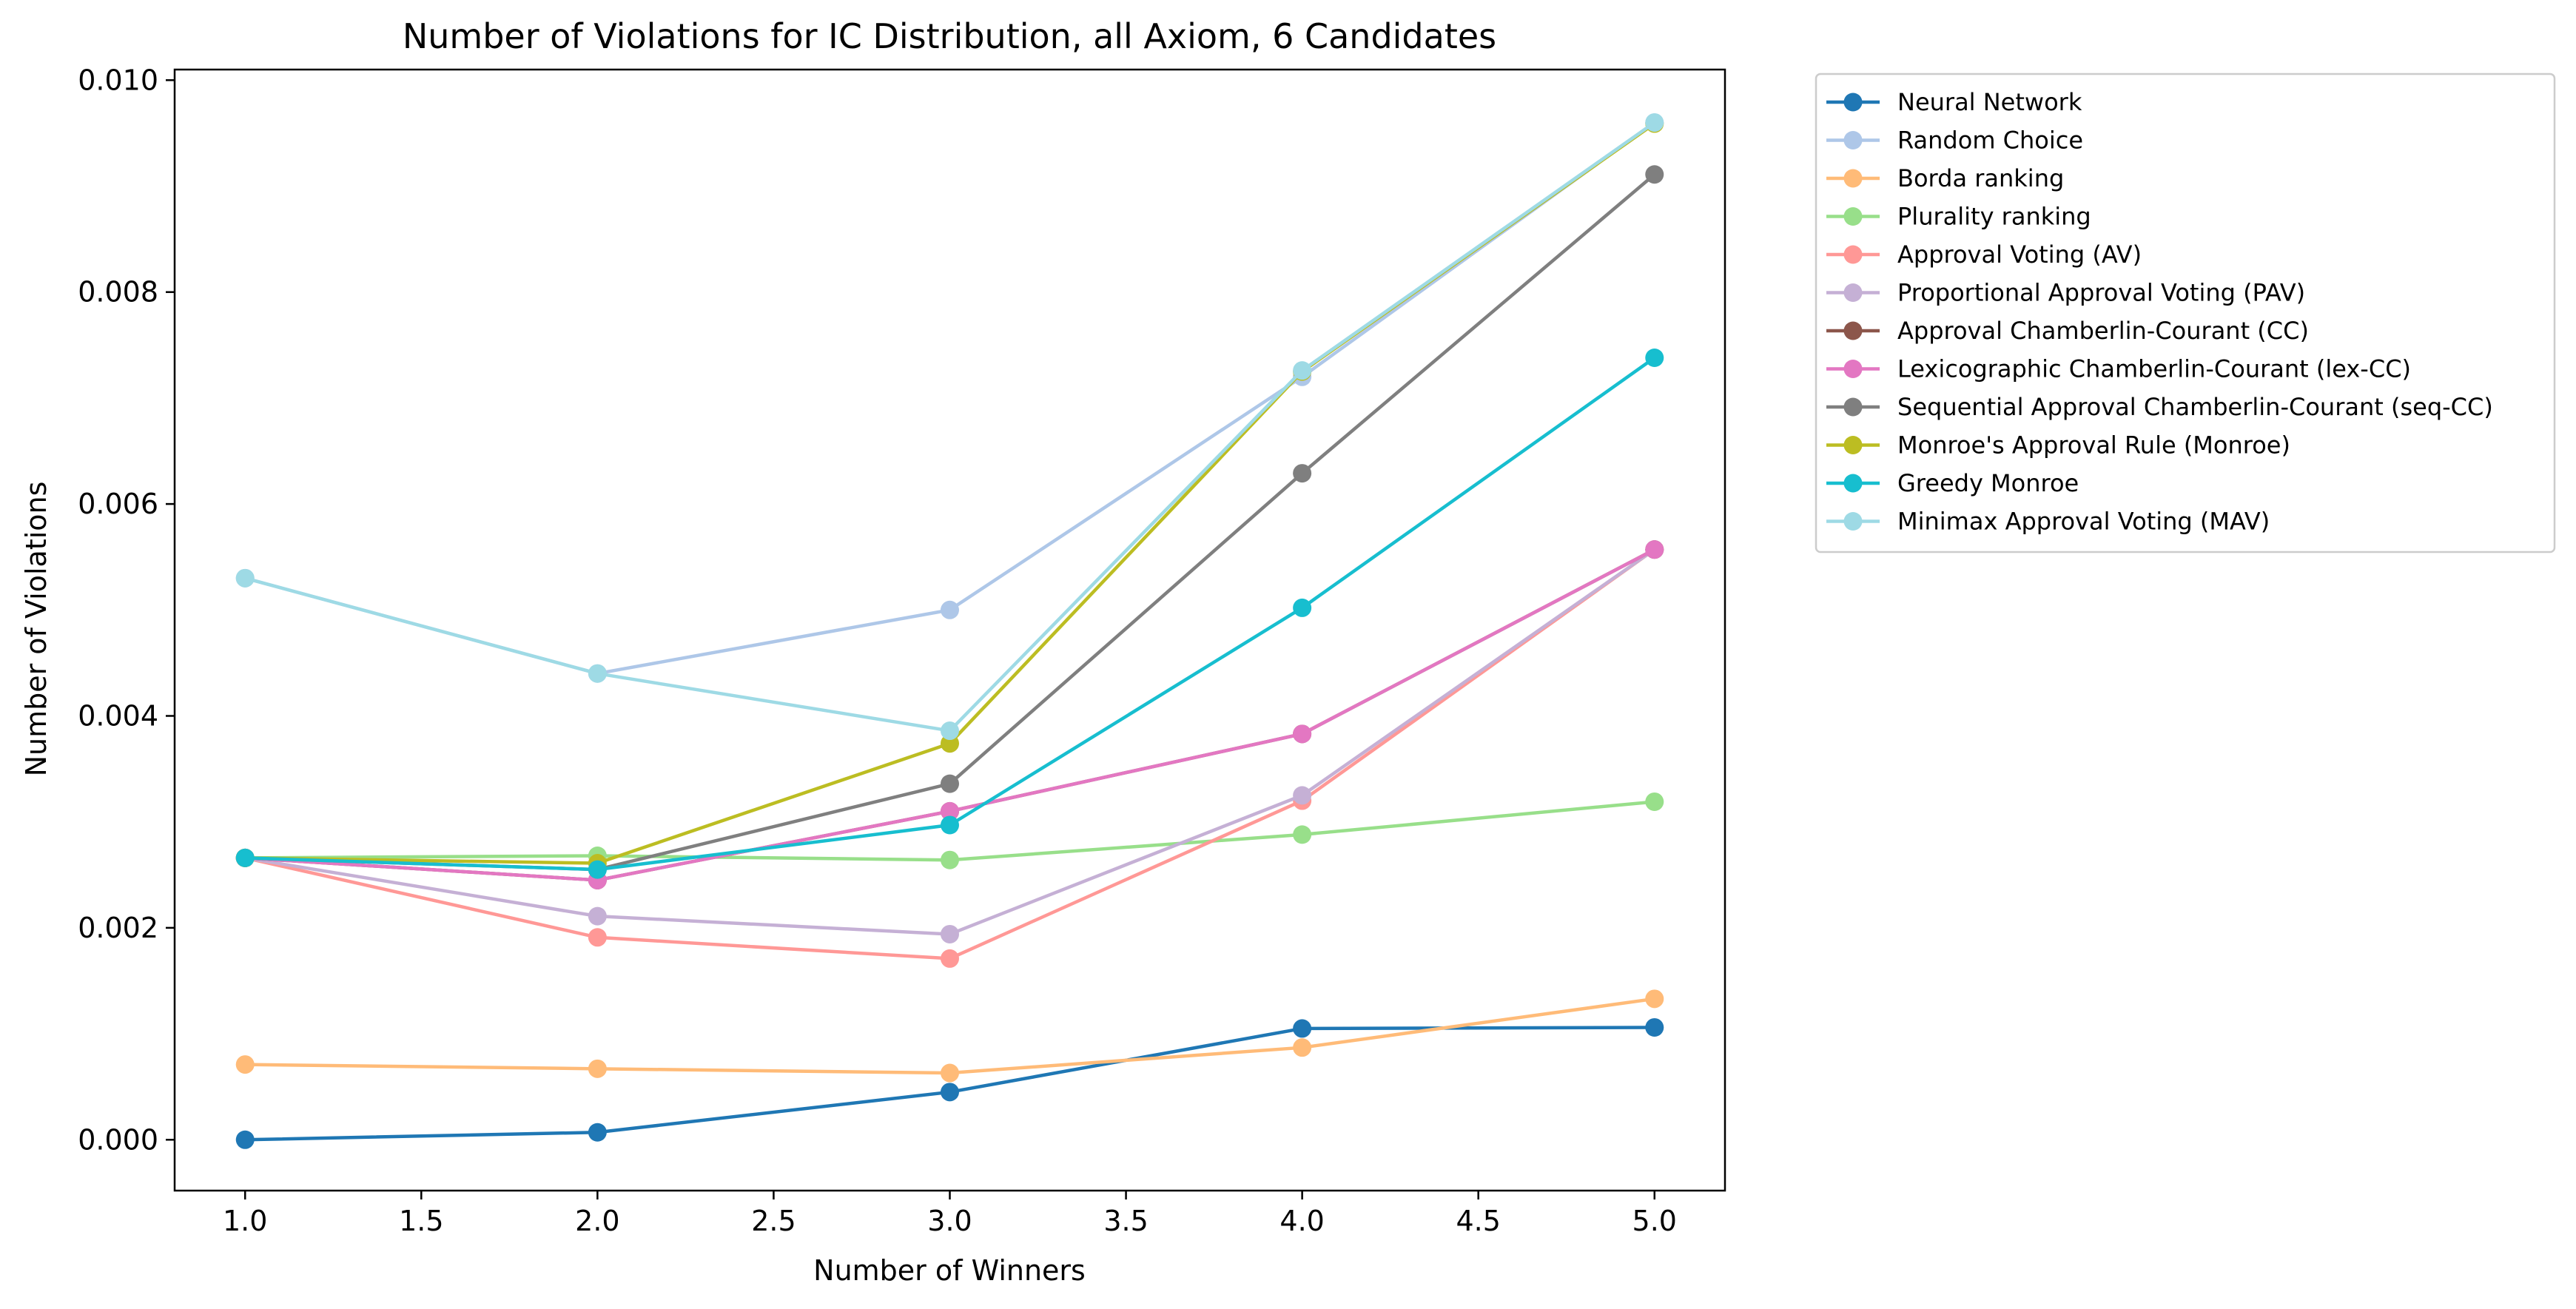 The height and width of the screenshot is (1309, 2576). Describe the element at coordinates (1478, 1221) in the screenshot. I see `x-tick-label: 4.5` at that location.